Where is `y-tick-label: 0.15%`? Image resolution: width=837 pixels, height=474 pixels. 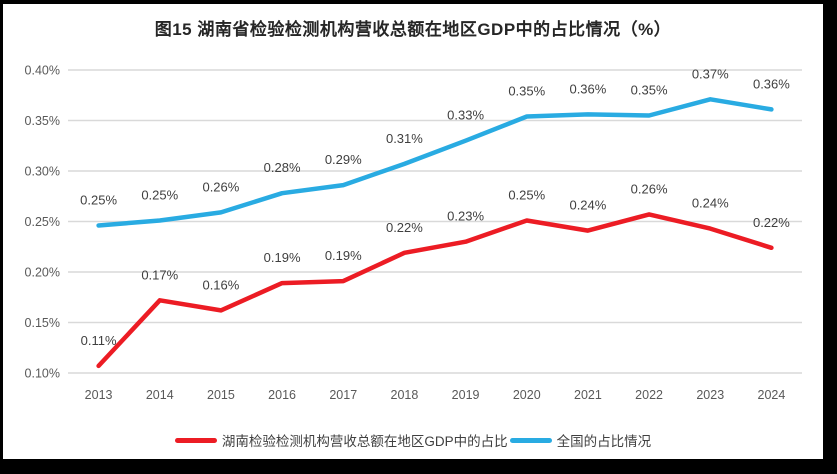
y-tick-label: 0.15% is located at coordinates (42, 323).